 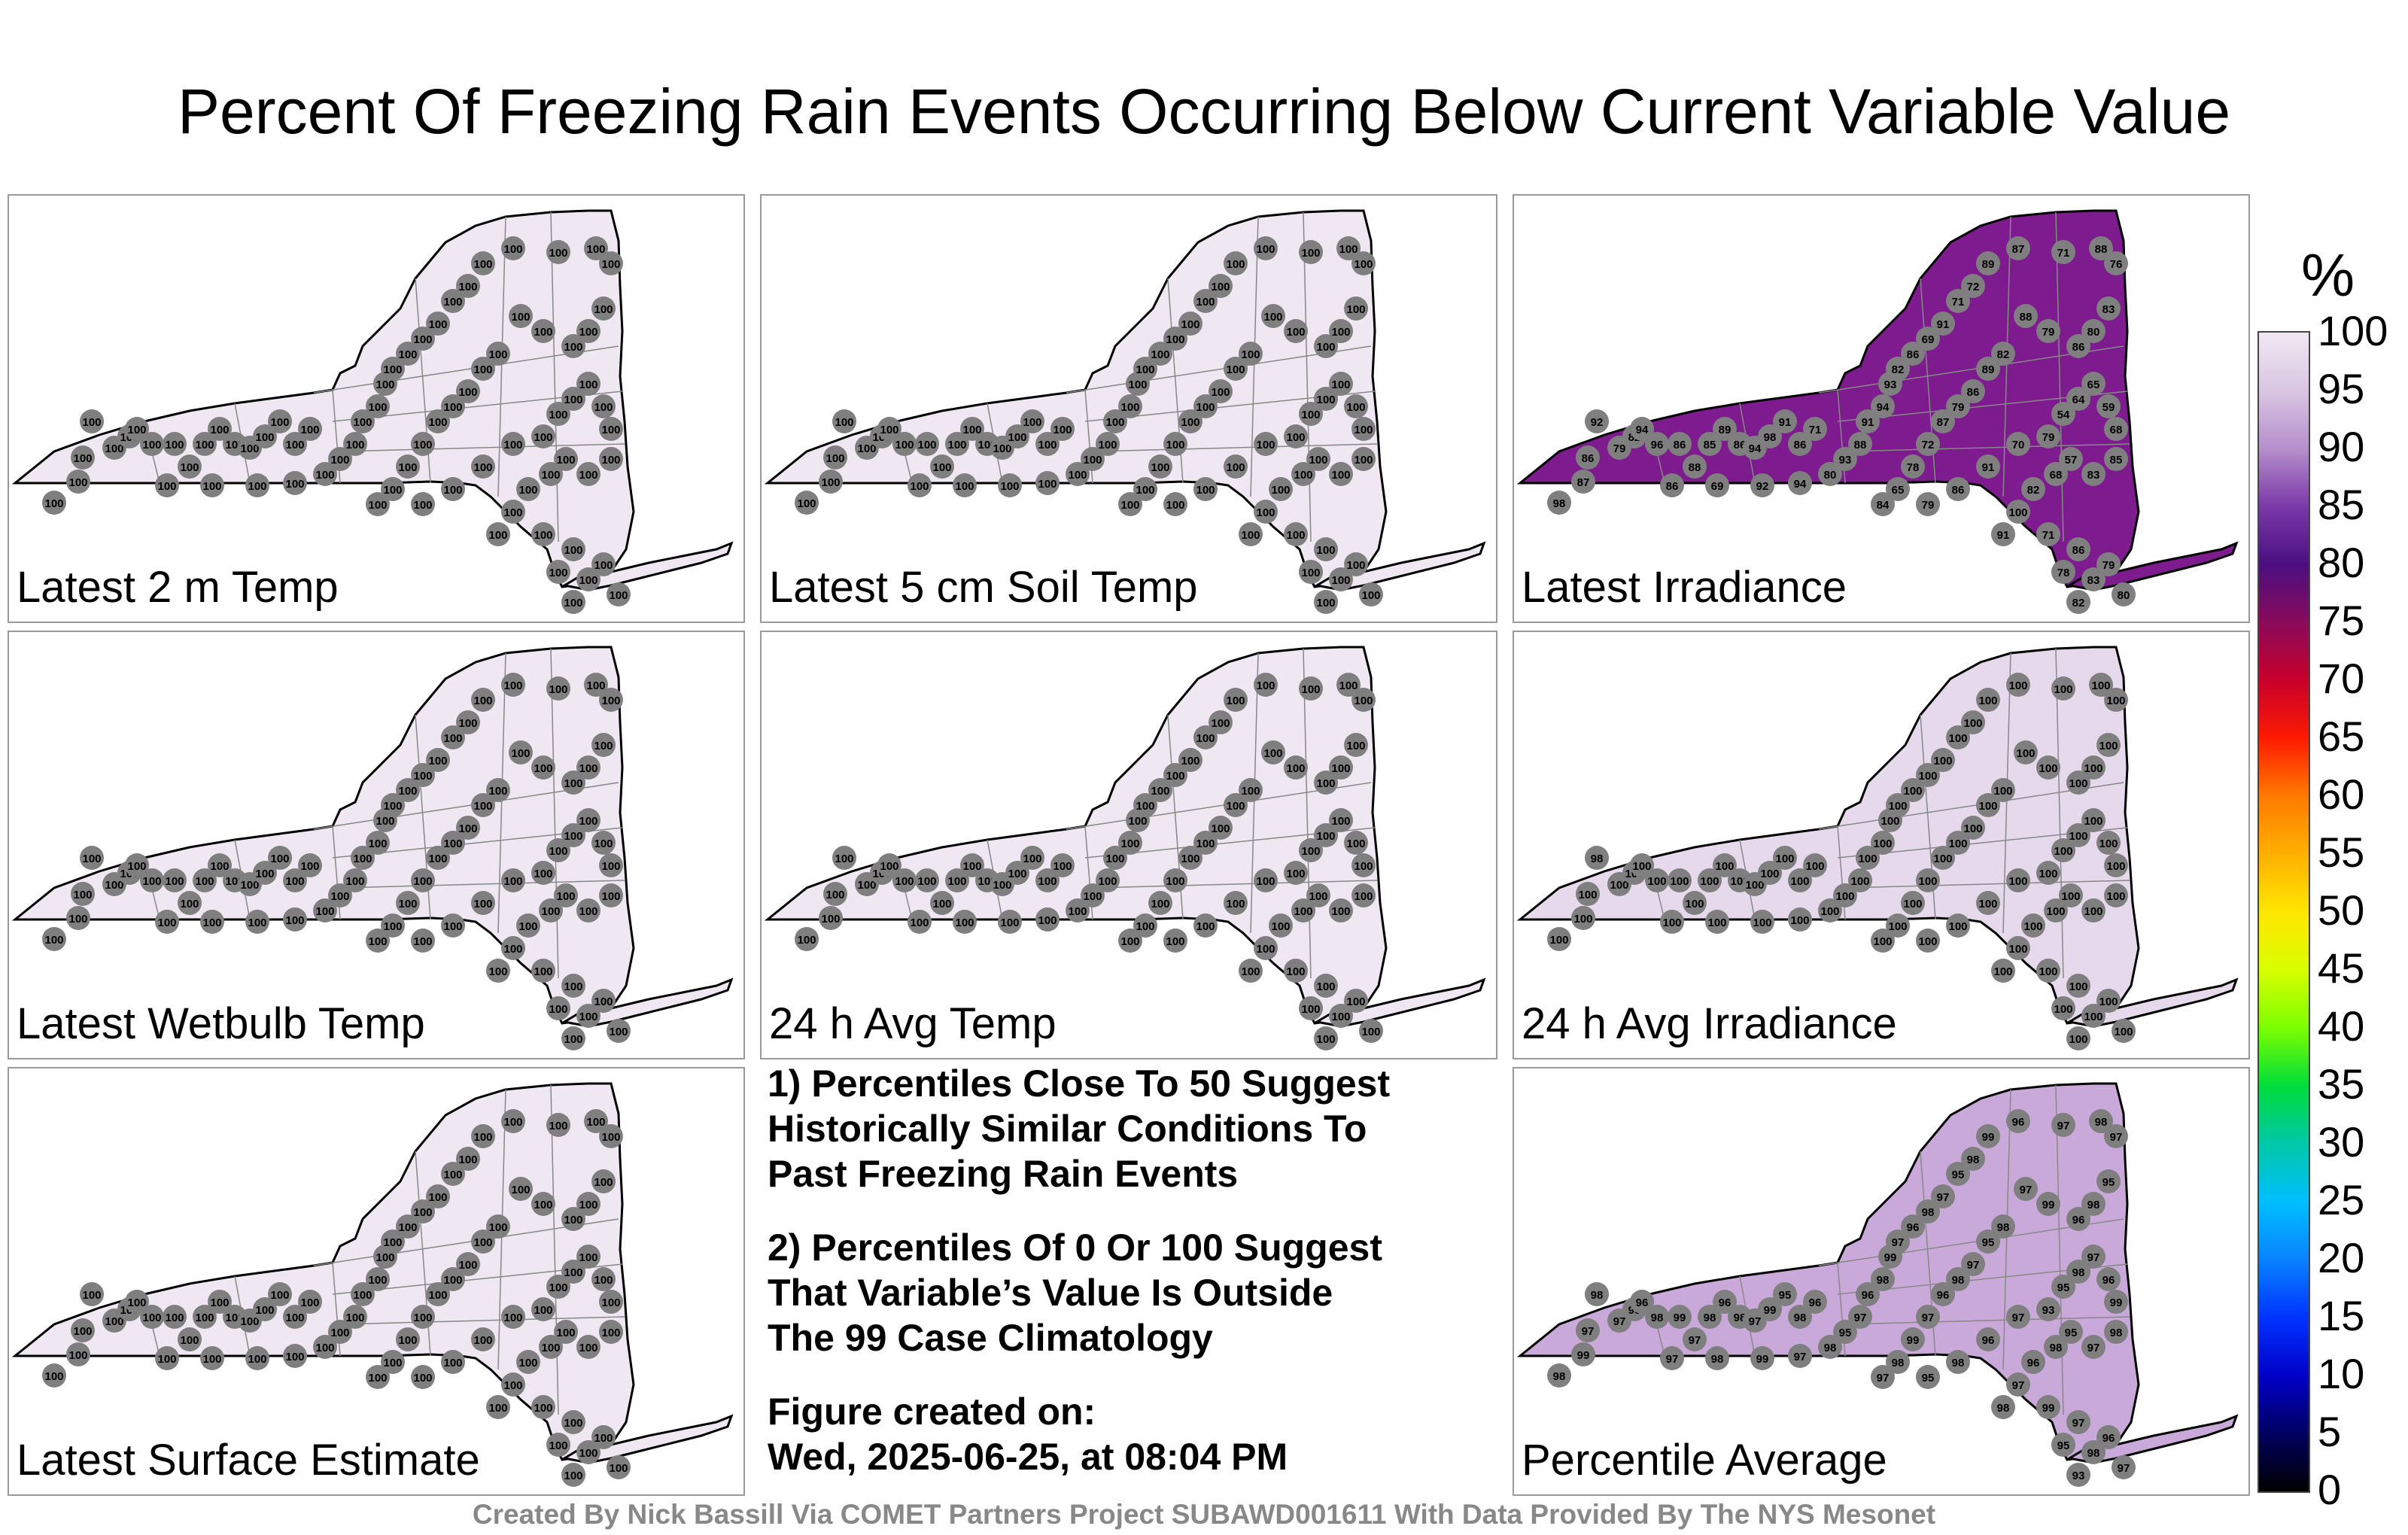 I want to click on station-value: 95, so click(x=1928, y=1378).